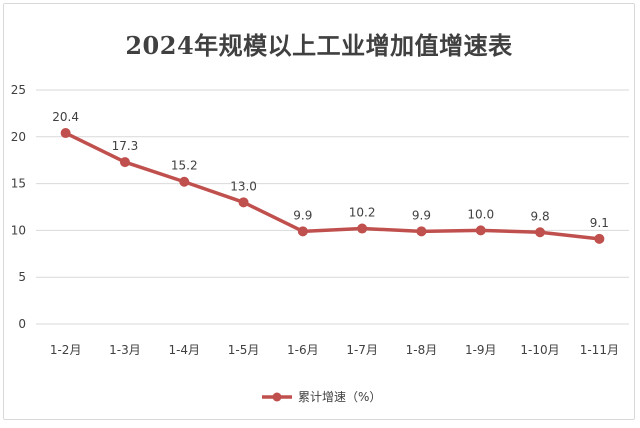 The height and width of the screenshot is (428, 640). What do you see at coordinates (244, 350) in the screenshot?
I see `x-tick-label-4: 1-5月` at bounding box center [244, 350].